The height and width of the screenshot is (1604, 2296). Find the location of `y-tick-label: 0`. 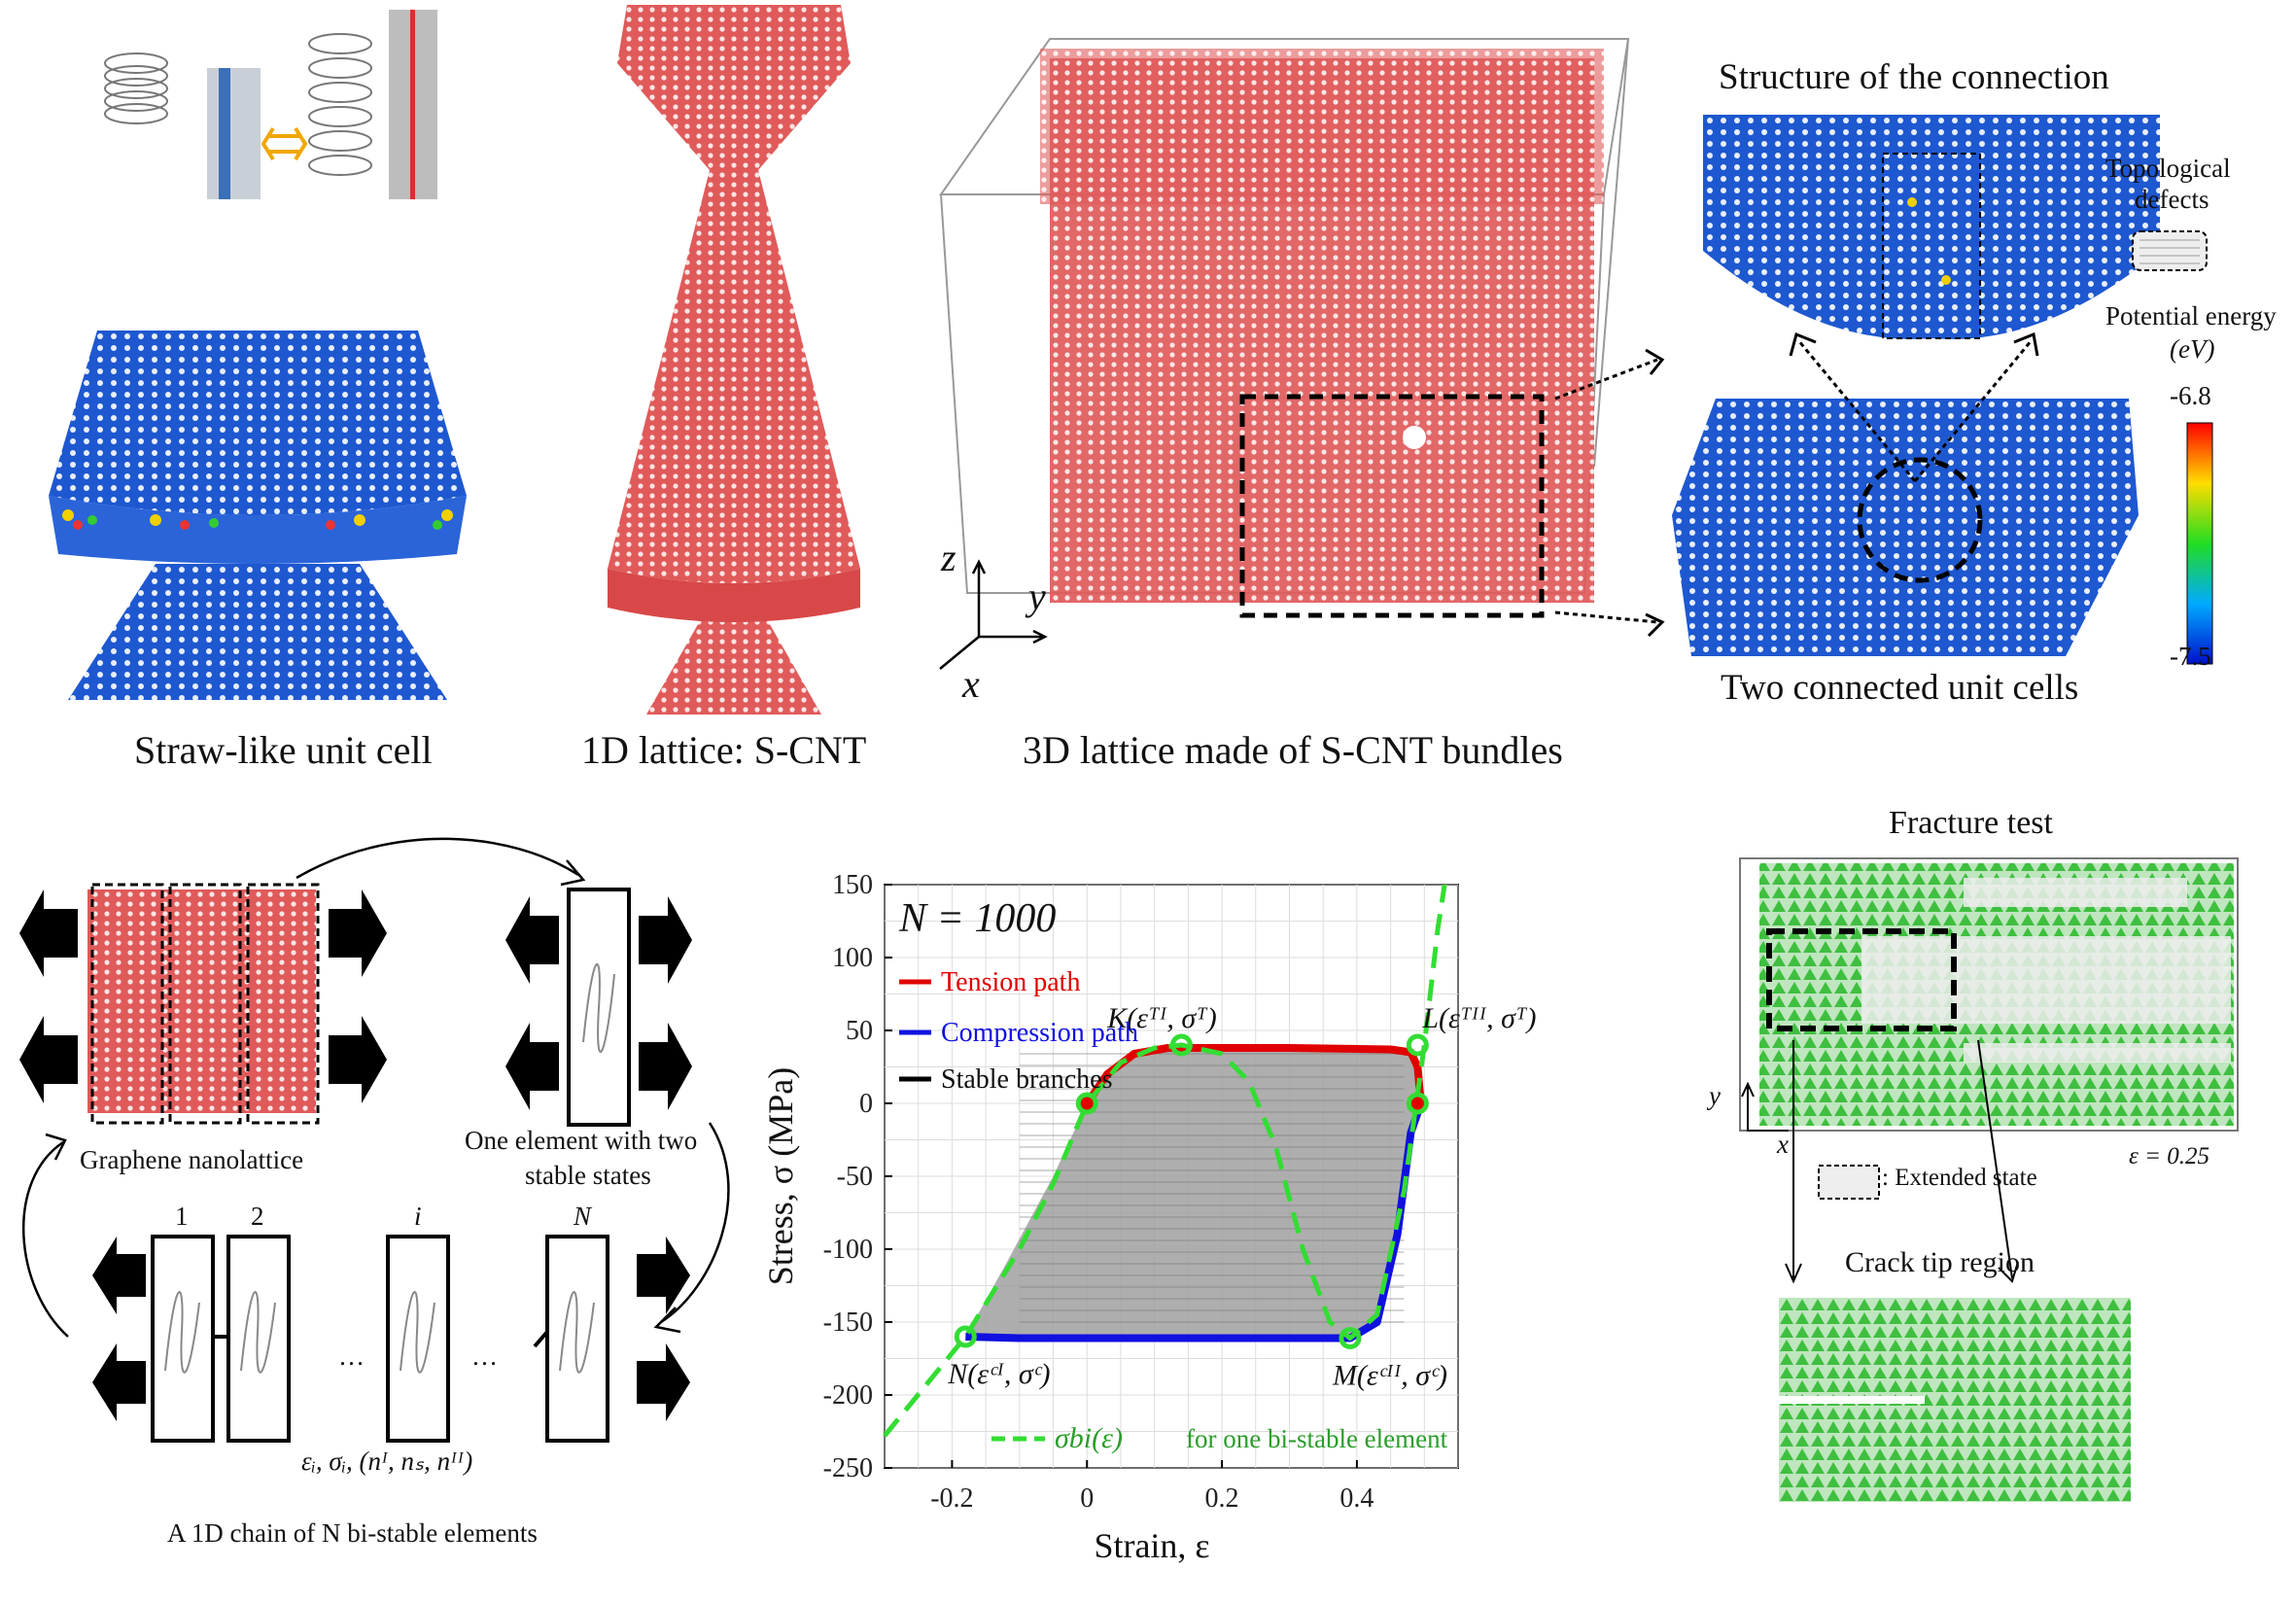

y-tick-label: 0 is located at coordinates (866, 1104).